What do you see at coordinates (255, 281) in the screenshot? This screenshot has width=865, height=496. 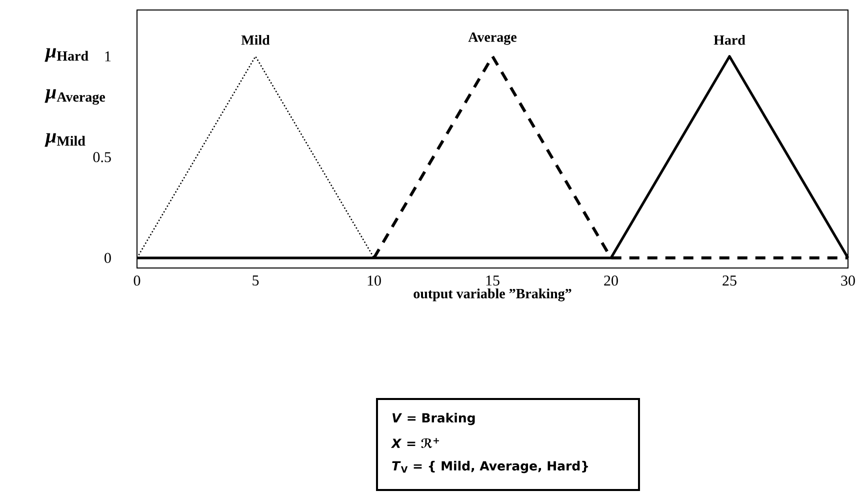 I see `x-tick-label: 5` at bounding box center [255, 281].